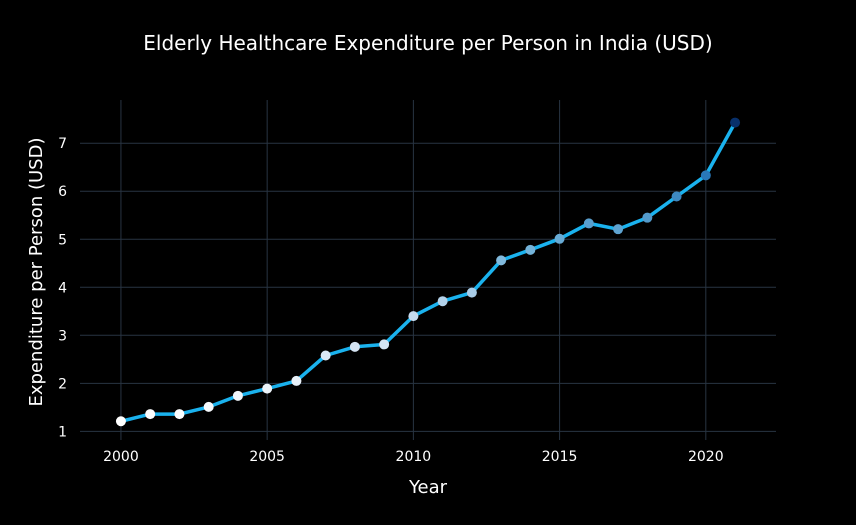 The width and height of the screenshot is (856, 525). Describe the element at coordinates (62, 336) in the screenshot. I see `y-tick-label: 3` at that location.